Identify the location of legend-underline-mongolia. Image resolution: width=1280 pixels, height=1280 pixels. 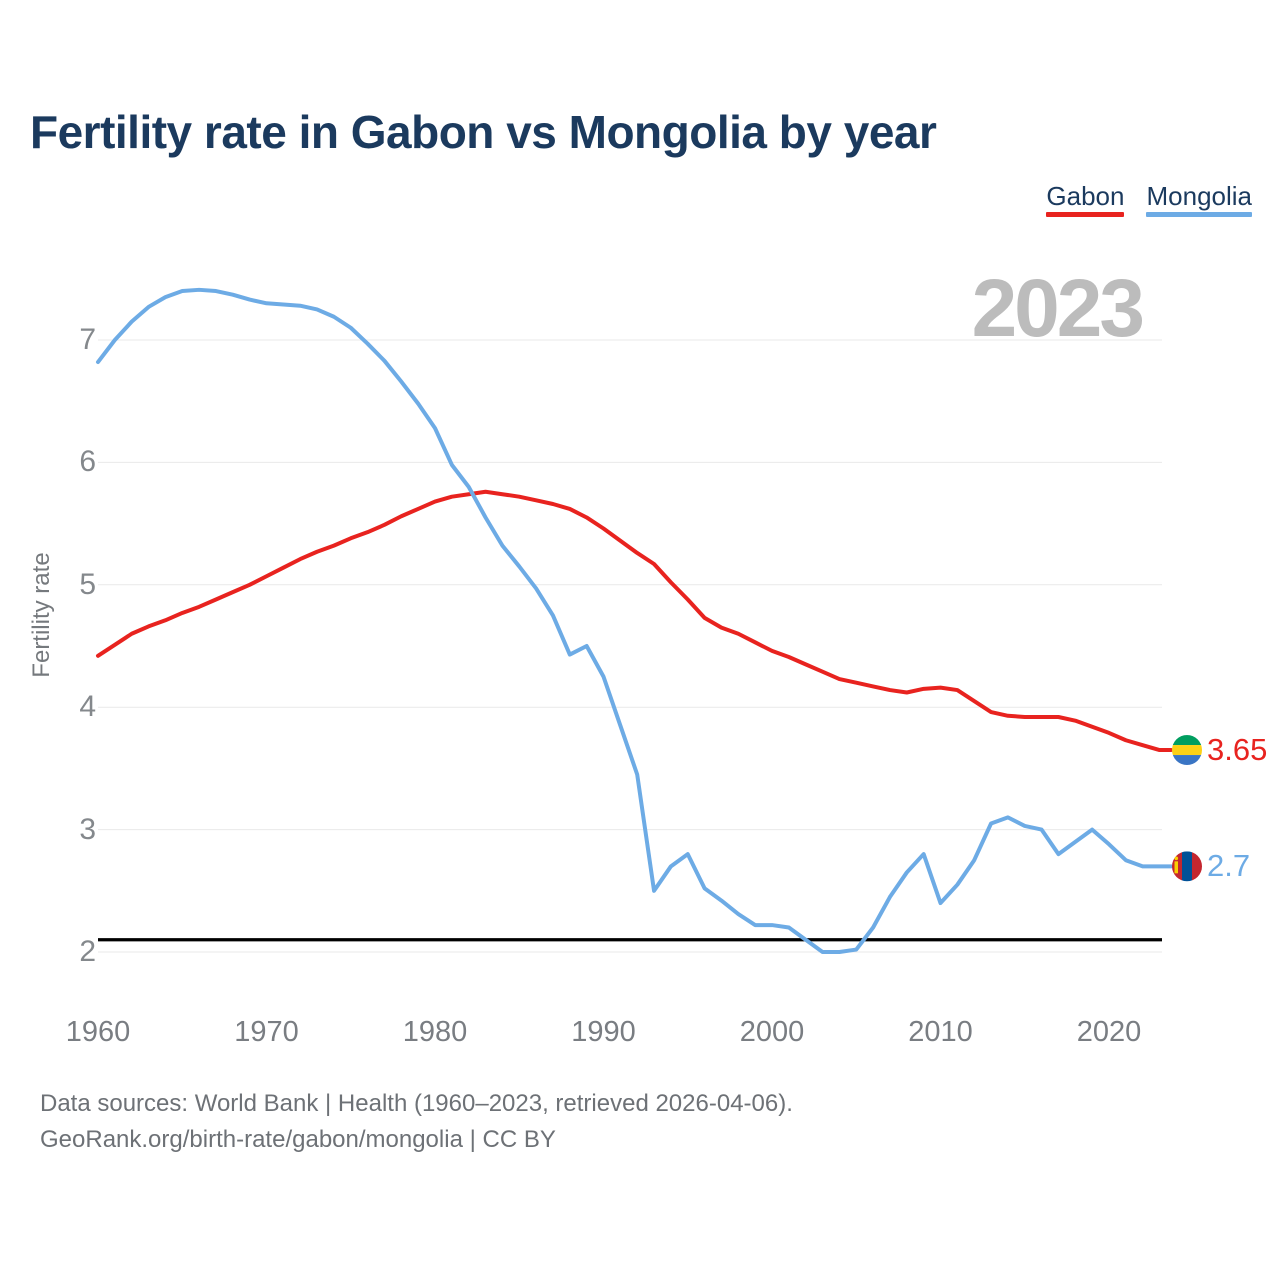
(1199, 214).